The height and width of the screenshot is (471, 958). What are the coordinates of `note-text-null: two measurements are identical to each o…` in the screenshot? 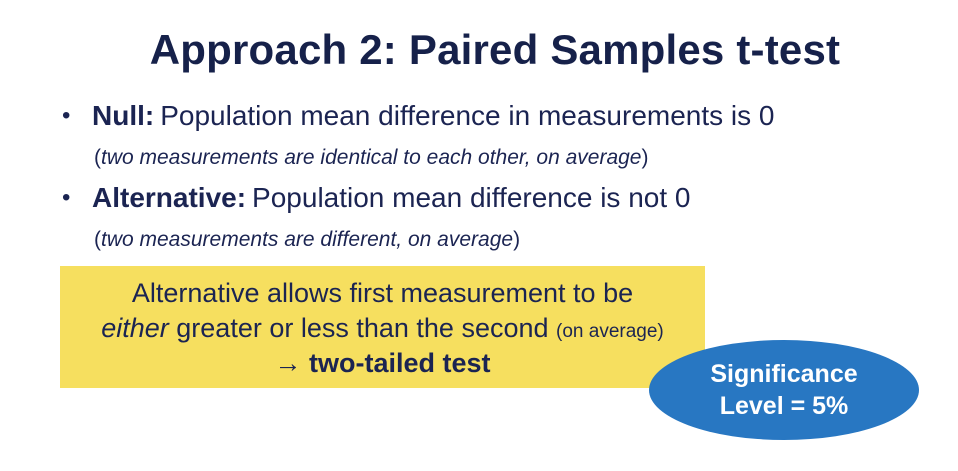 It's located at (371, 157).